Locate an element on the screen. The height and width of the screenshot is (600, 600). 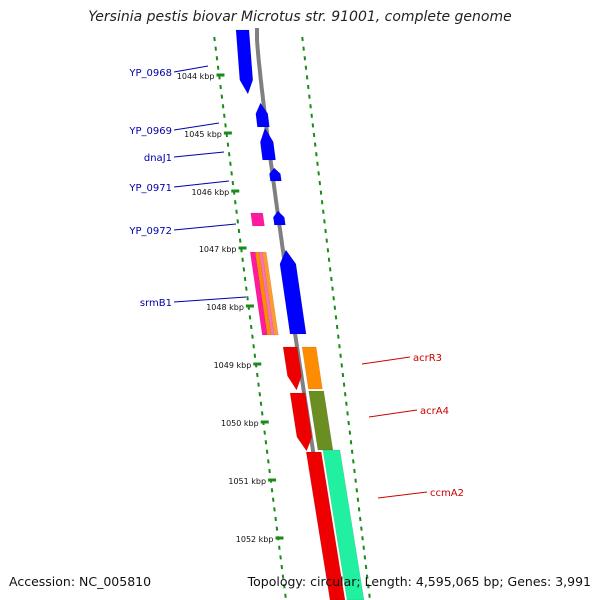
gene-small-arrow is located at coordinates (279, 218).